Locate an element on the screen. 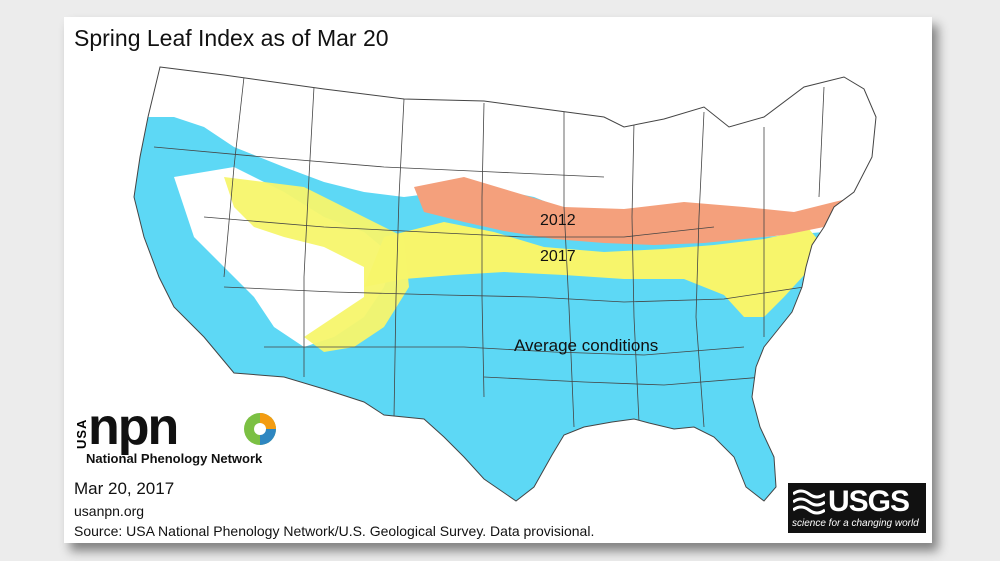 The image size is (1000, 561). band-2012-area is located at coordinates (639, 211).